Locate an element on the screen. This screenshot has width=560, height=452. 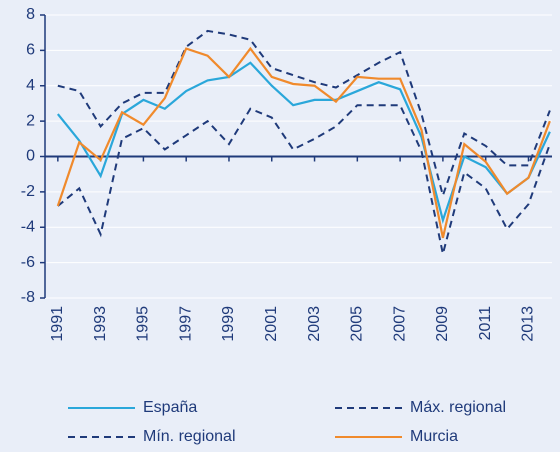
y-tick-label: 6 is located at coordinates (30, 50).